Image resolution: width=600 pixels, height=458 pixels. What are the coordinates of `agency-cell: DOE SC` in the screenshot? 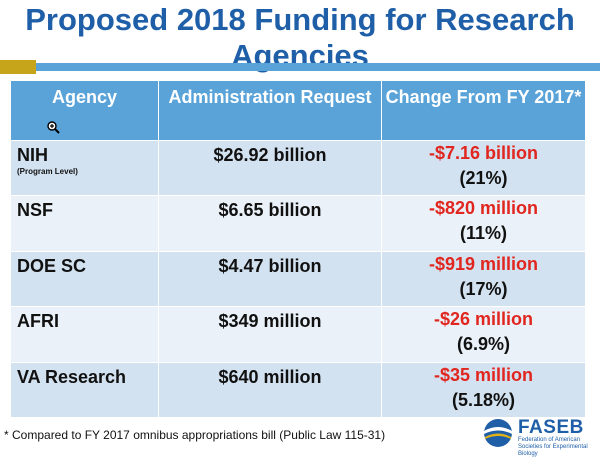 It's located at (84, 279).